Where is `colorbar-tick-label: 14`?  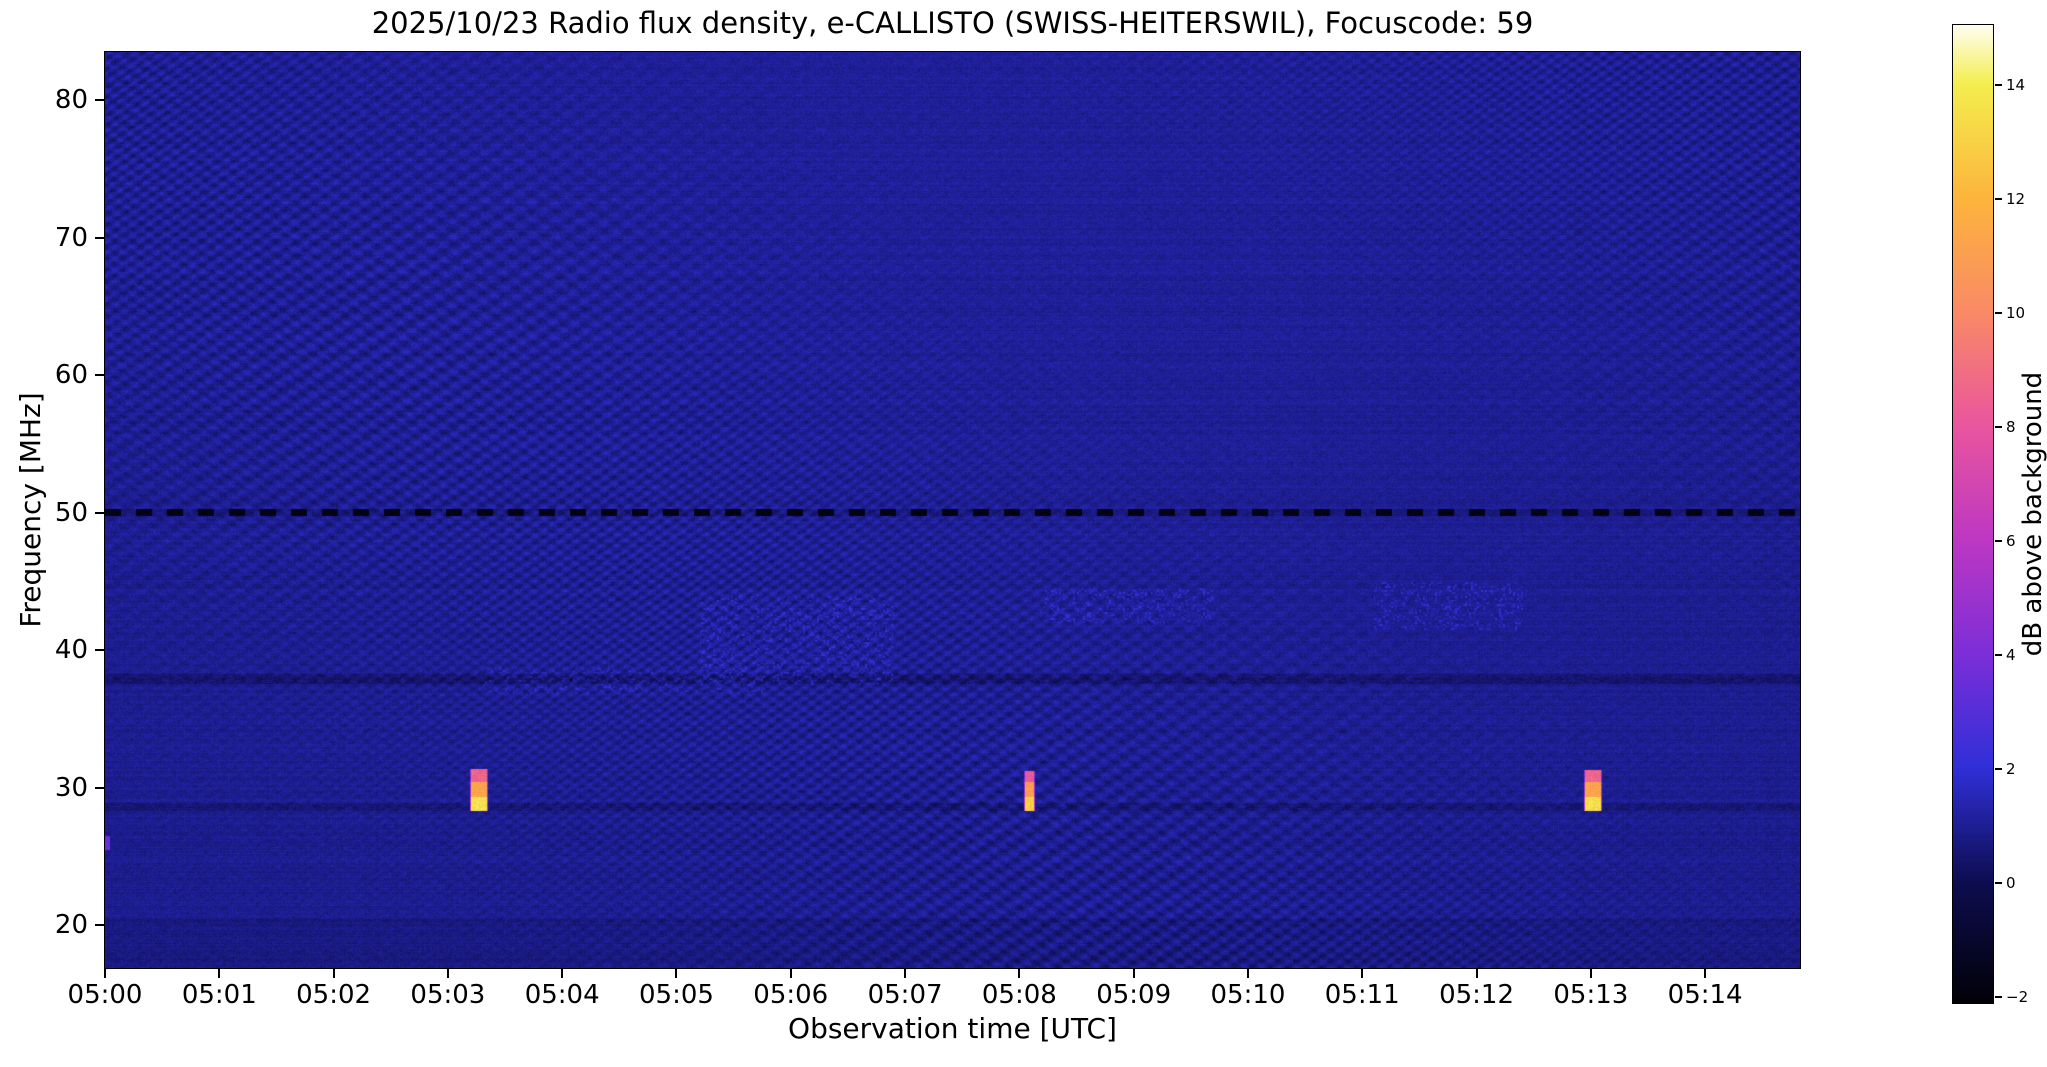
colorbar-tick-label: 14 is located at coordinates (2016, 84).